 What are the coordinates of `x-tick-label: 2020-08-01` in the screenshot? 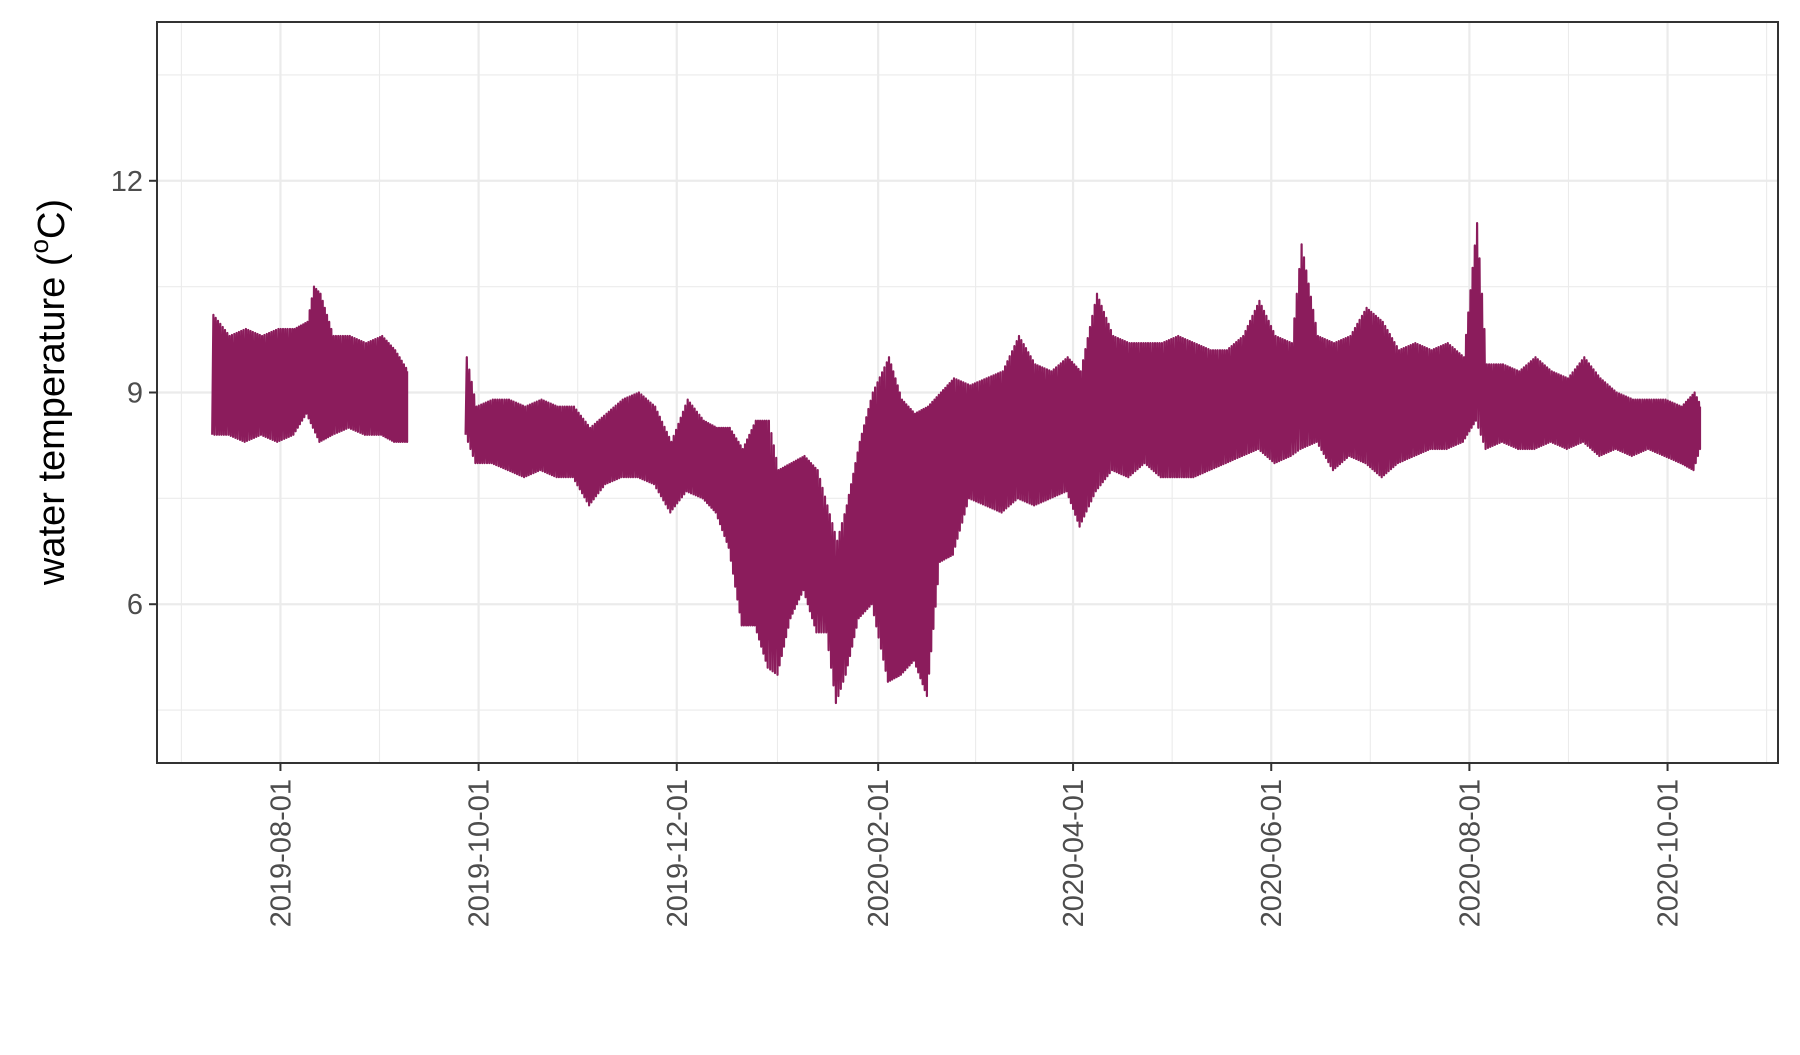 It's located at (1470, 853).